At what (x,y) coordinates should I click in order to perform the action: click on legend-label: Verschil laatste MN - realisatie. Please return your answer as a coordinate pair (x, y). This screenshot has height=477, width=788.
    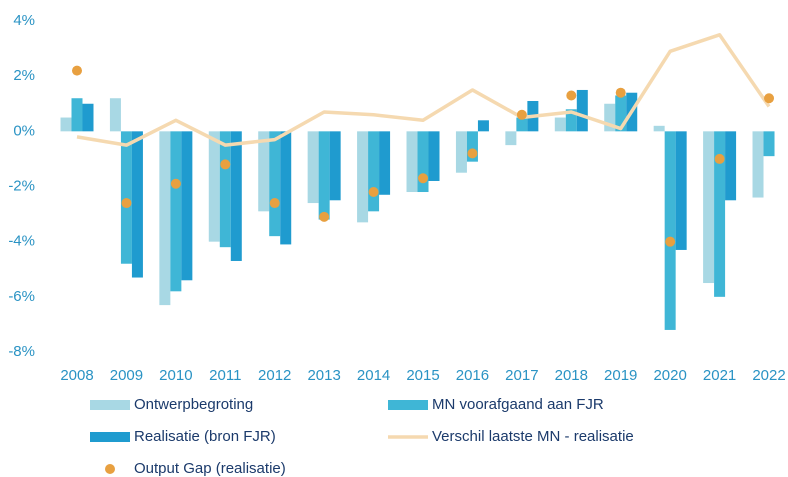
    Looking at the image, I should click on (533, 436).